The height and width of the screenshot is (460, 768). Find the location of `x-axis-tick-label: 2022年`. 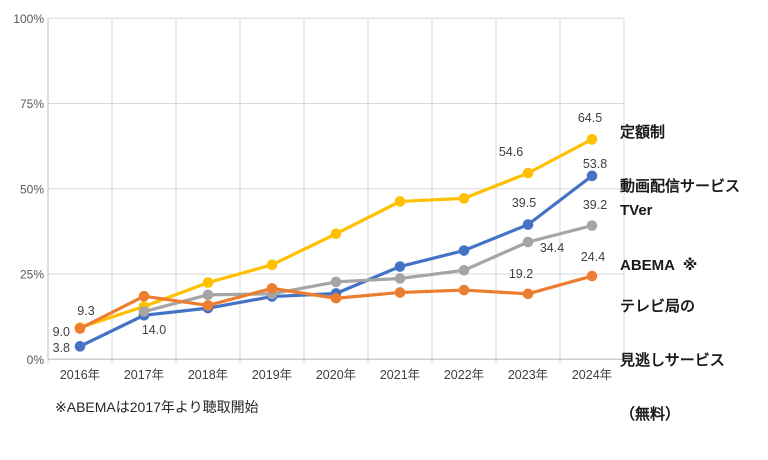

x-axis-tick-label: 2022年 is located at coordinates (464, 375).